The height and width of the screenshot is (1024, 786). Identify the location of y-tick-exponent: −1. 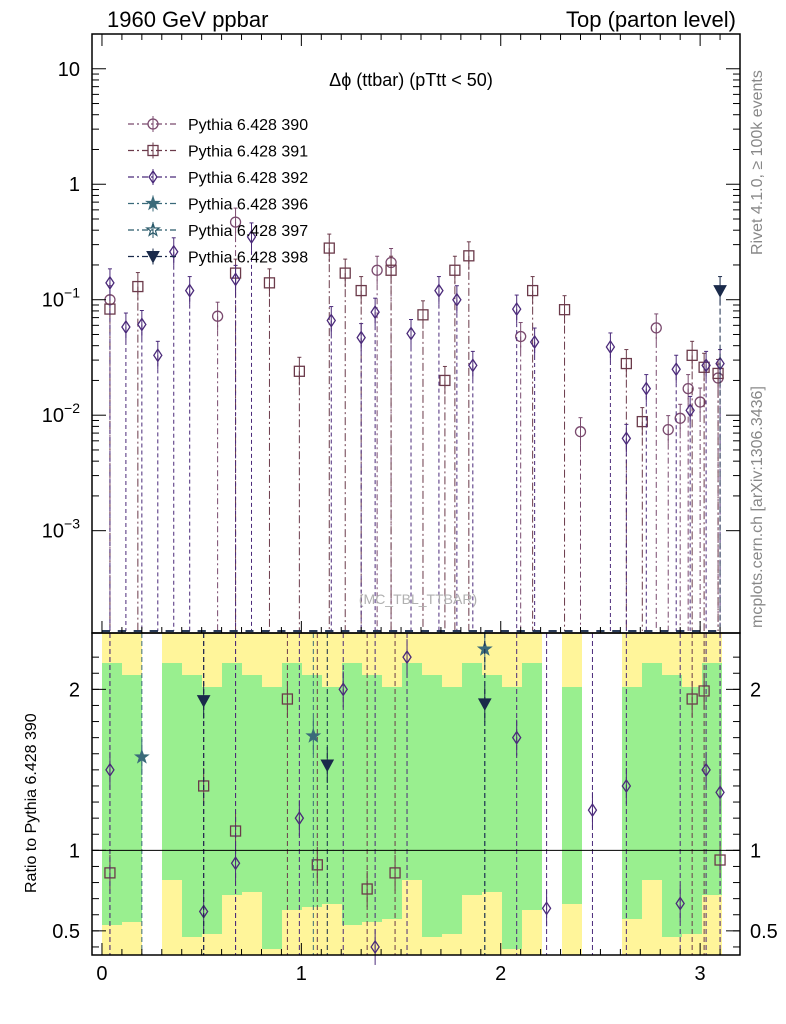
(72, 293).